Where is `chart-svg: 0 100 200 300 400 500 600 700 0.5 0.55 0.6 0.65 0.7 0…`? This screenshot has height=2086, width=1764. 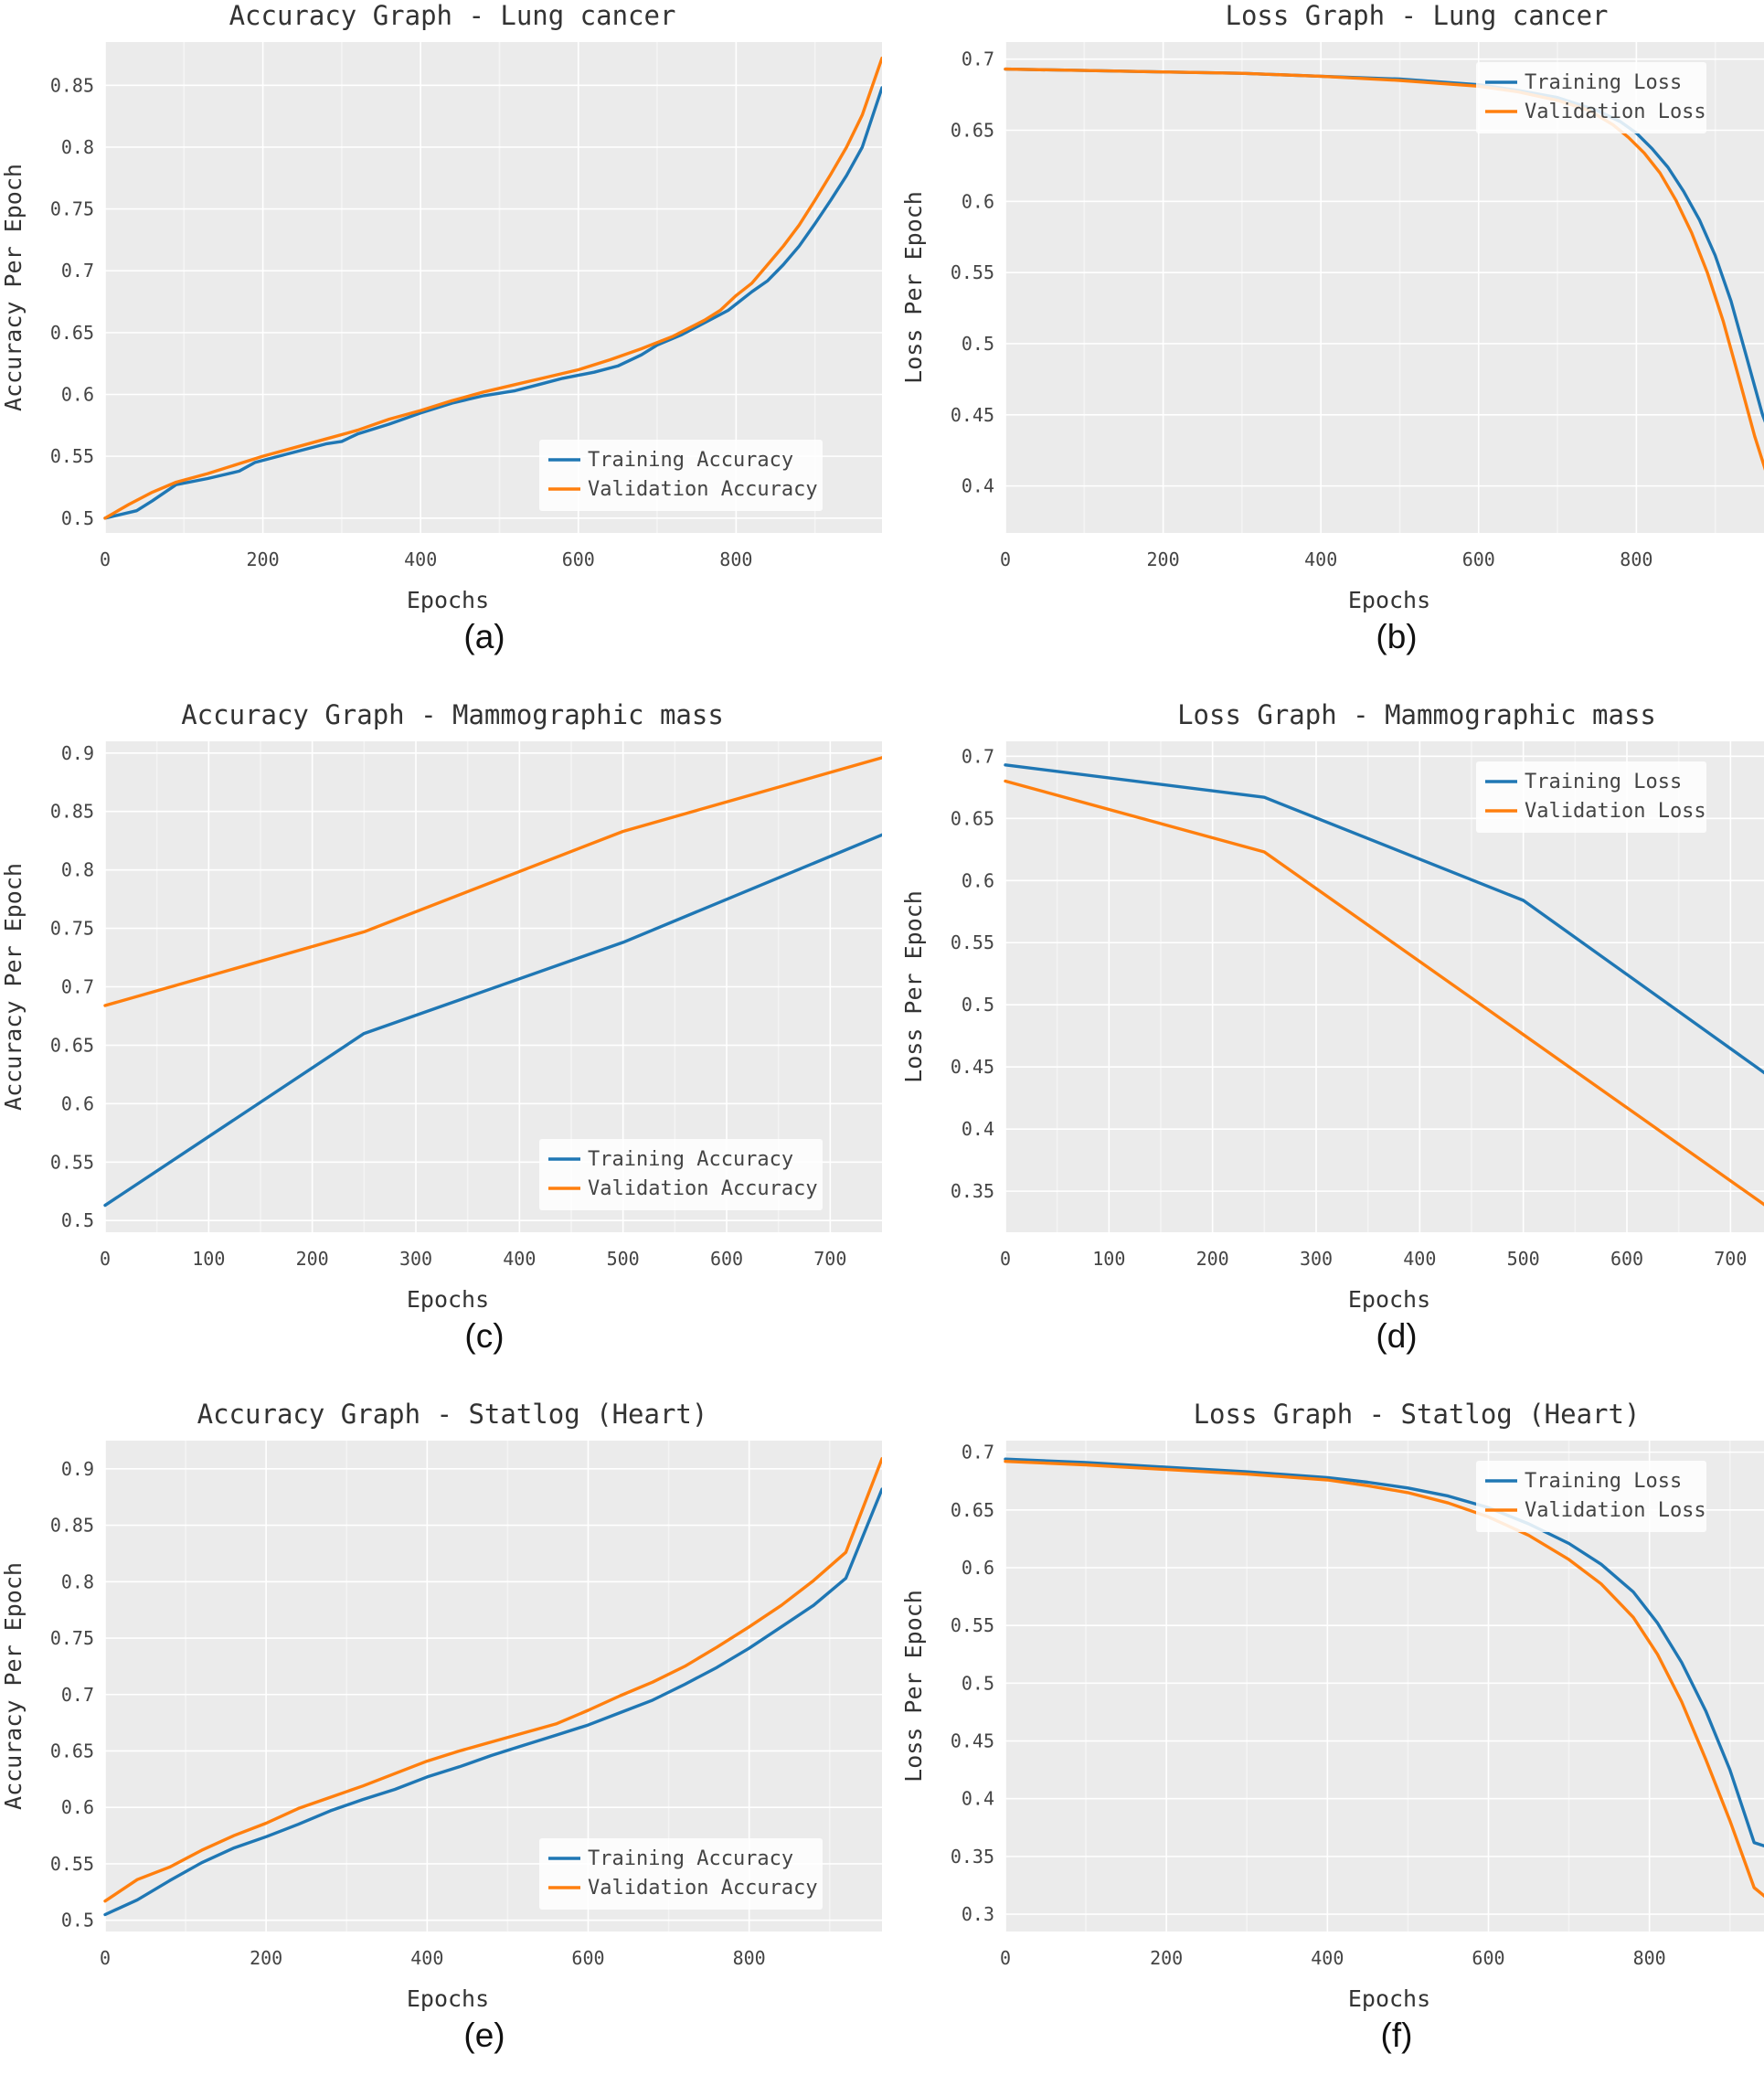 chart-svg: 0 100 200 300 400 500 600 700 0.5 0.55 0.6 0.65 0.7 0… is located at coordinates (441, 1006).